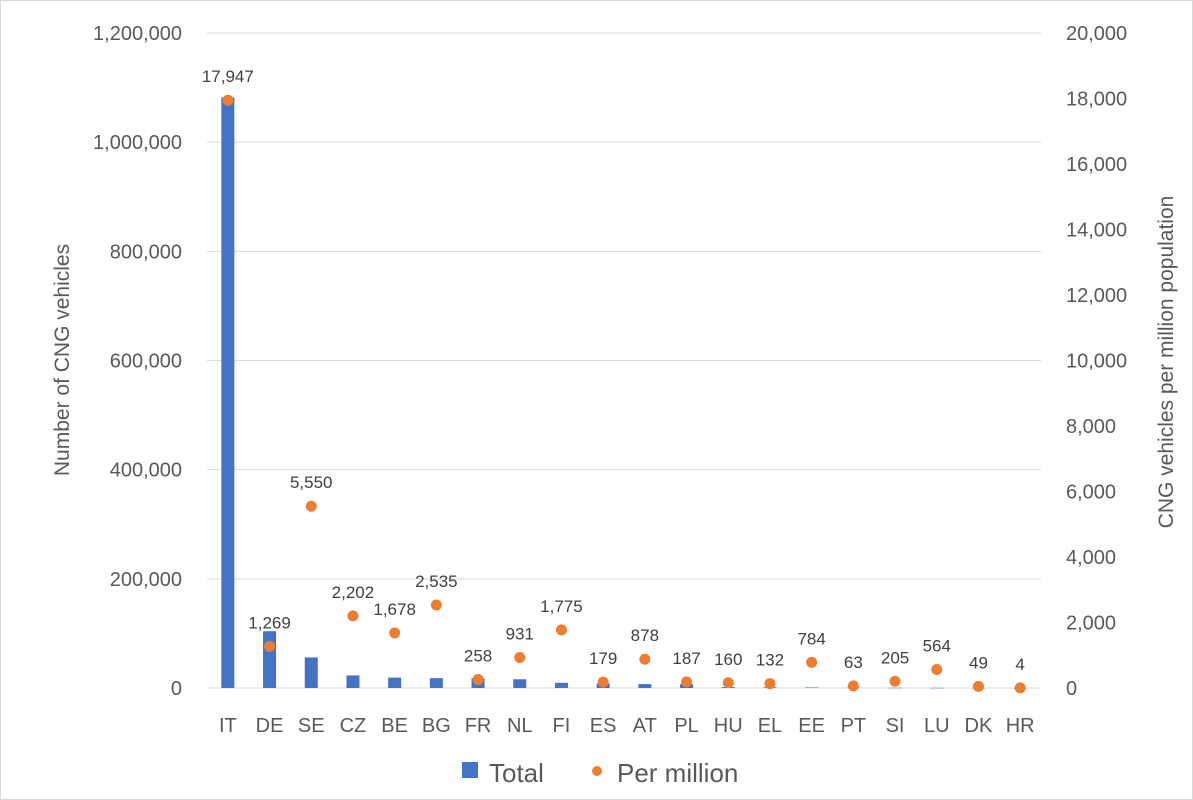 The width and height of the screenshot is (1193, 800). What do you see at coordinates (520, 634) in the screenshot?
I see `point-label-nl: 931` at bounding box center [520, 634].